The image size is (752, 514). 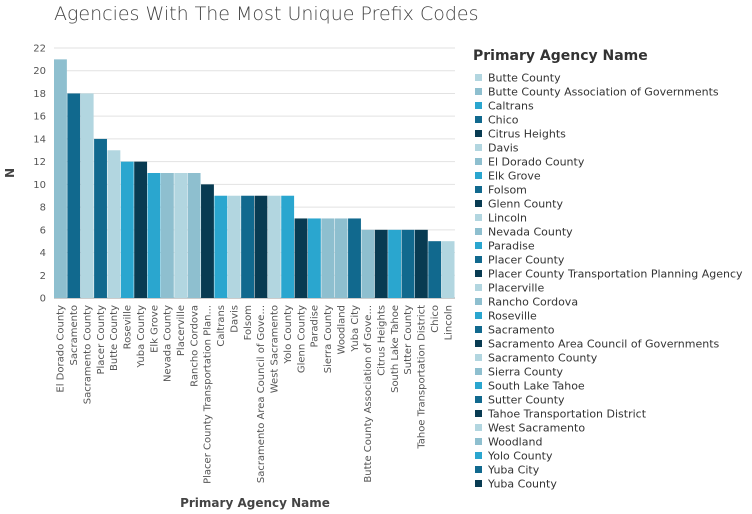 I want to click on legend-item: Butte County, so click(x=518, y=78).